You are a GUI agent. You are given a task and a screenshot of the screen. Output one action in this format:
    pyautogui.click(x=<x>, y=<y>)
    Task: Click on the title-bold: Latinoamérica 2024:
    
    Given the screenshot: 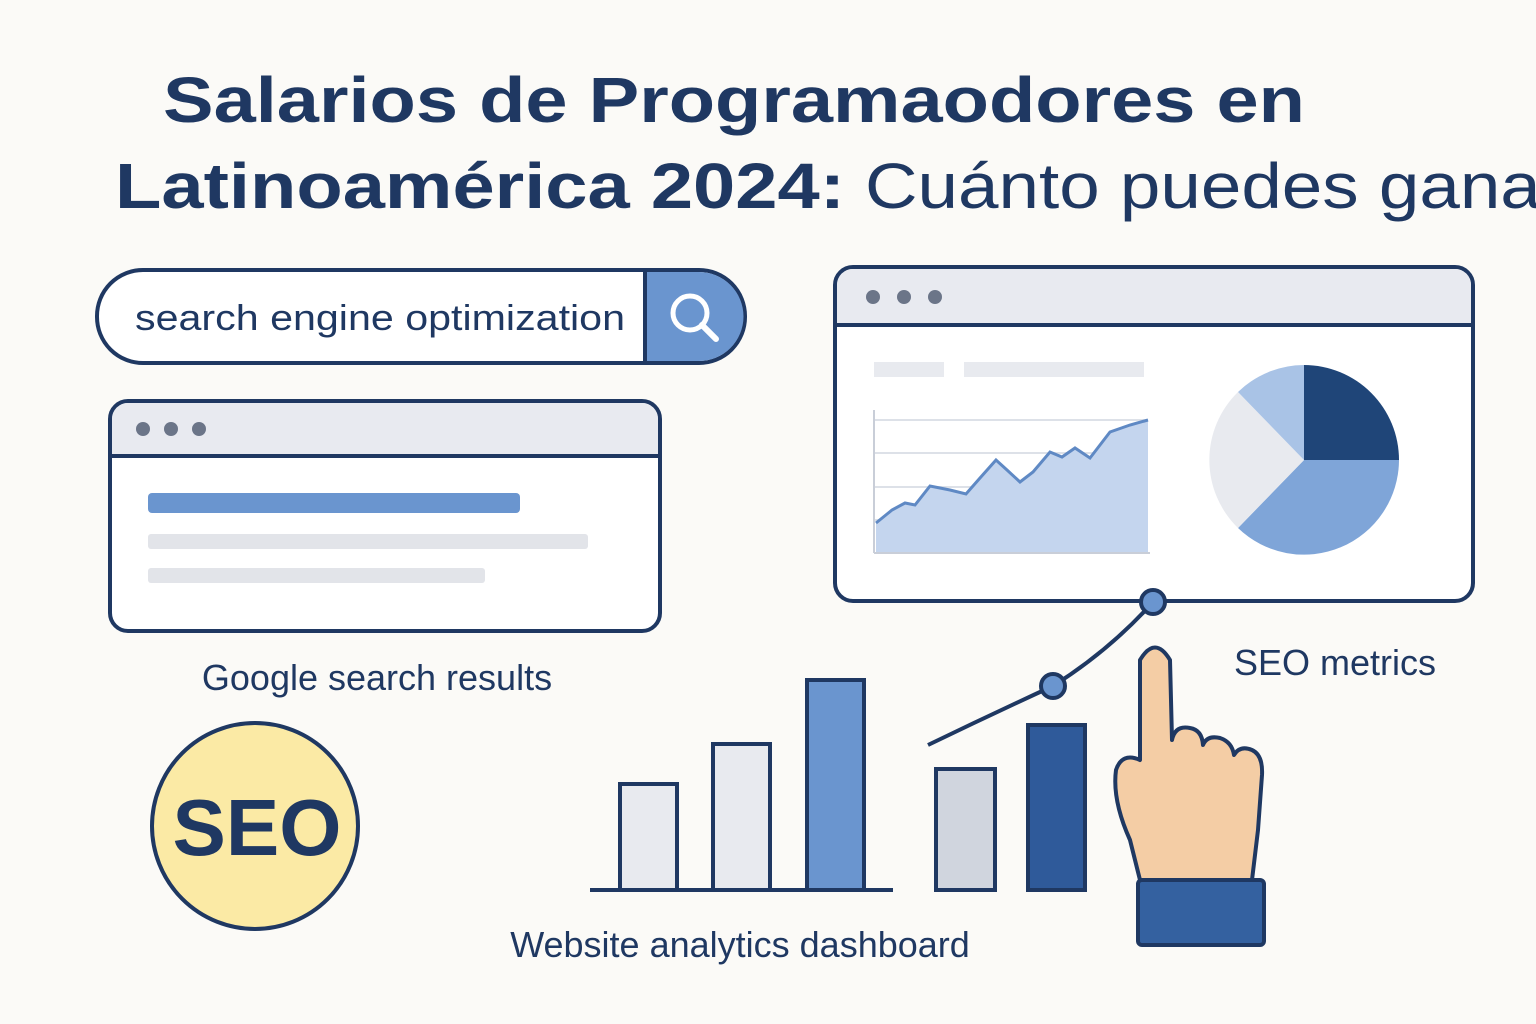 What is the action you would take?
    pyautogui.click(x=480, y=186)
    